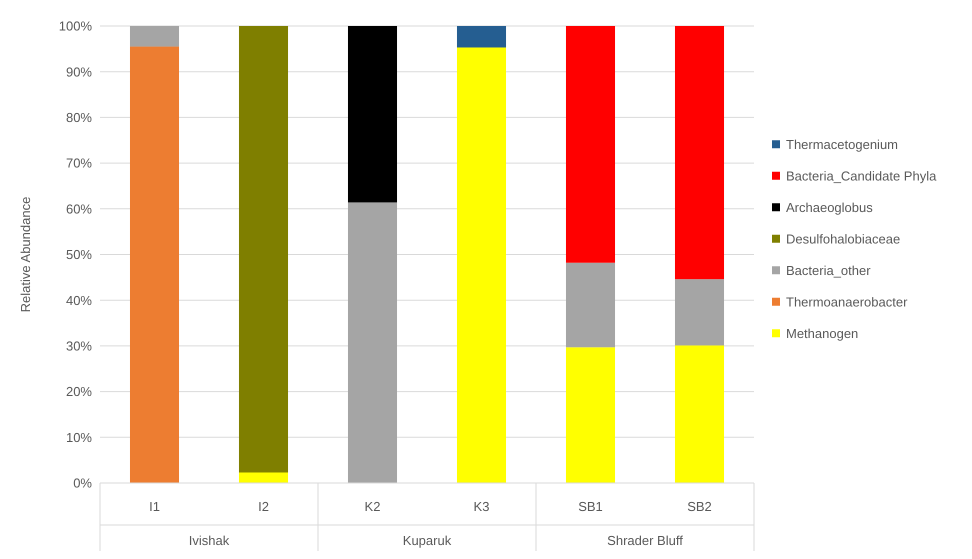 The image size is (972, 559). Describe the element at coordinates (482, 506) in the screenshot. I see `x-tick-label: K3` at that location.